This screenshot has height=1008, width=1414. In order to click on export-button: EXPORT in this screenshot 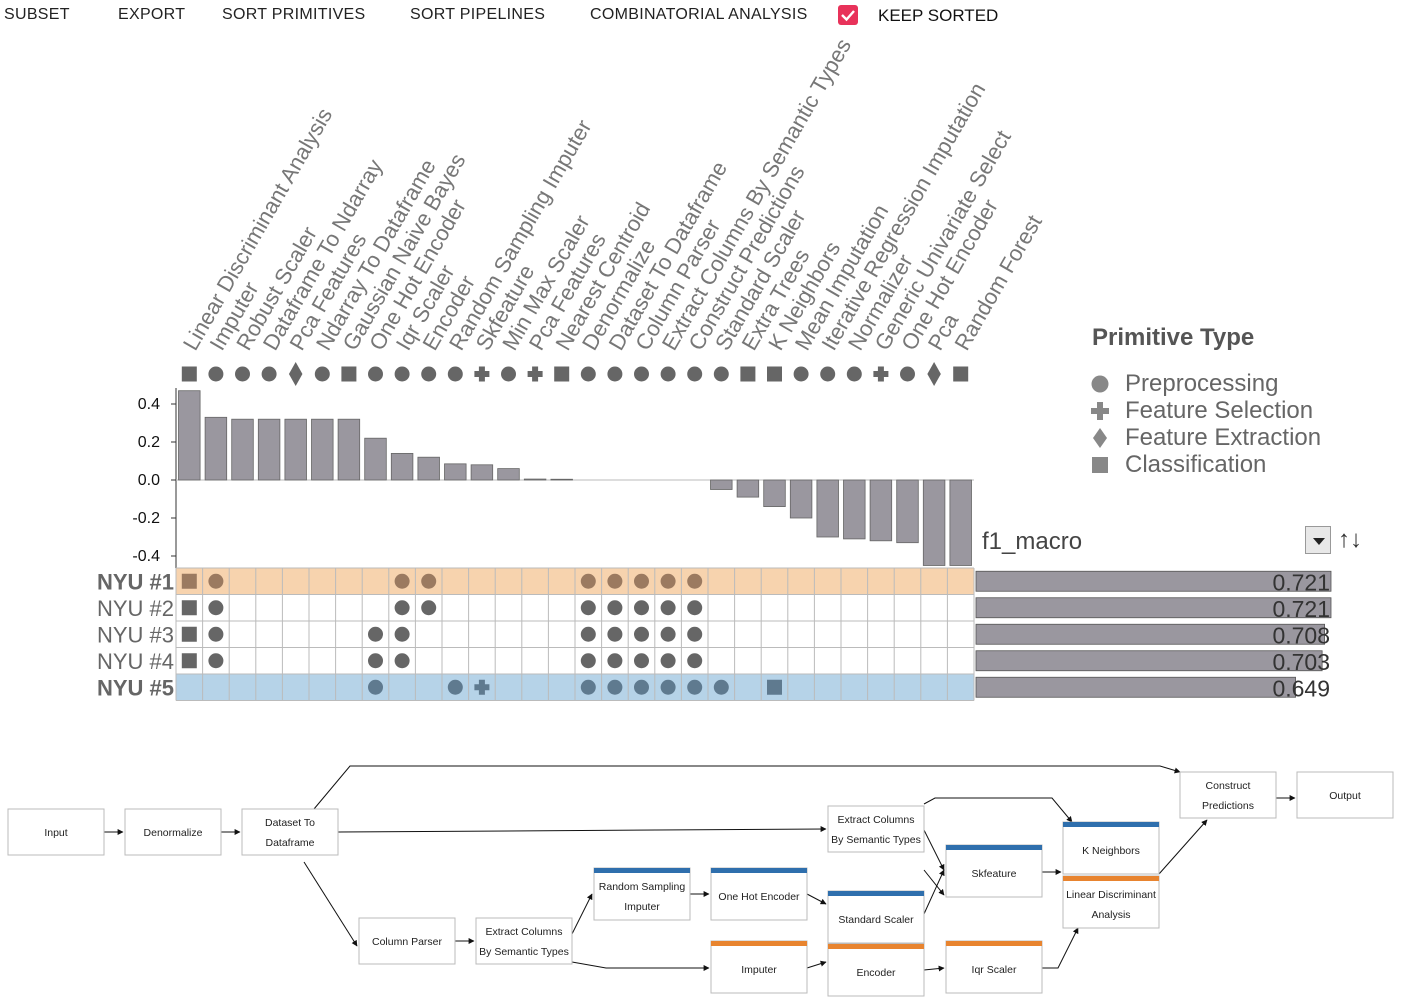, I will do `click(152, 14)`.